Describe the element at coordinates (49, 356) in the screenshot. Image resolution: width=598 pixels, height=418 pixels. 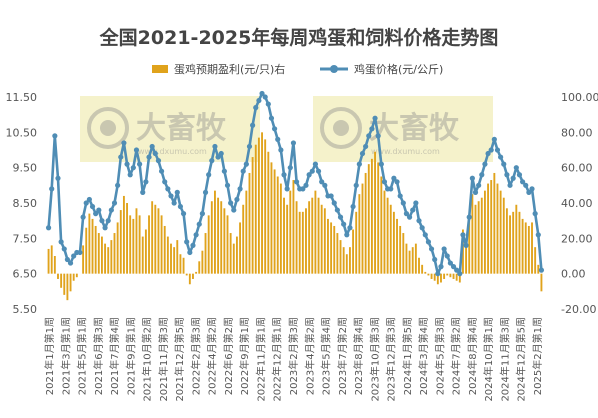
I see `x-axis-tick-label: 2021年1月第1周` at that location.